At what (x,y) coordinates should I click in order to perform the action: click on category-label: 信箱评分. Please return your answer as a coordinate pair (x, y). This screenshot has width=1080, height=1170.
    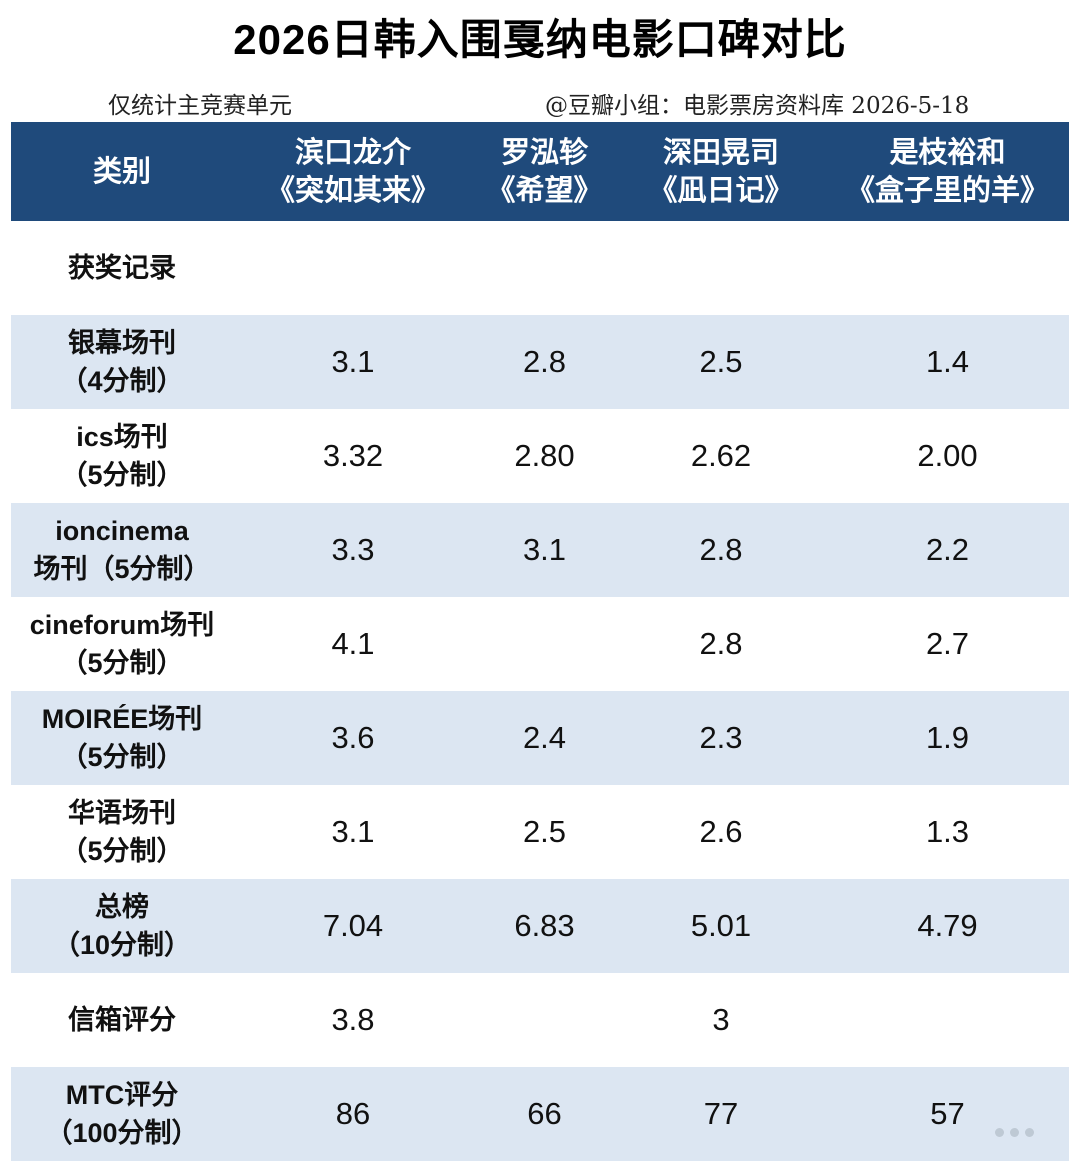
    Looking at the image, I should click on (122, 1020).